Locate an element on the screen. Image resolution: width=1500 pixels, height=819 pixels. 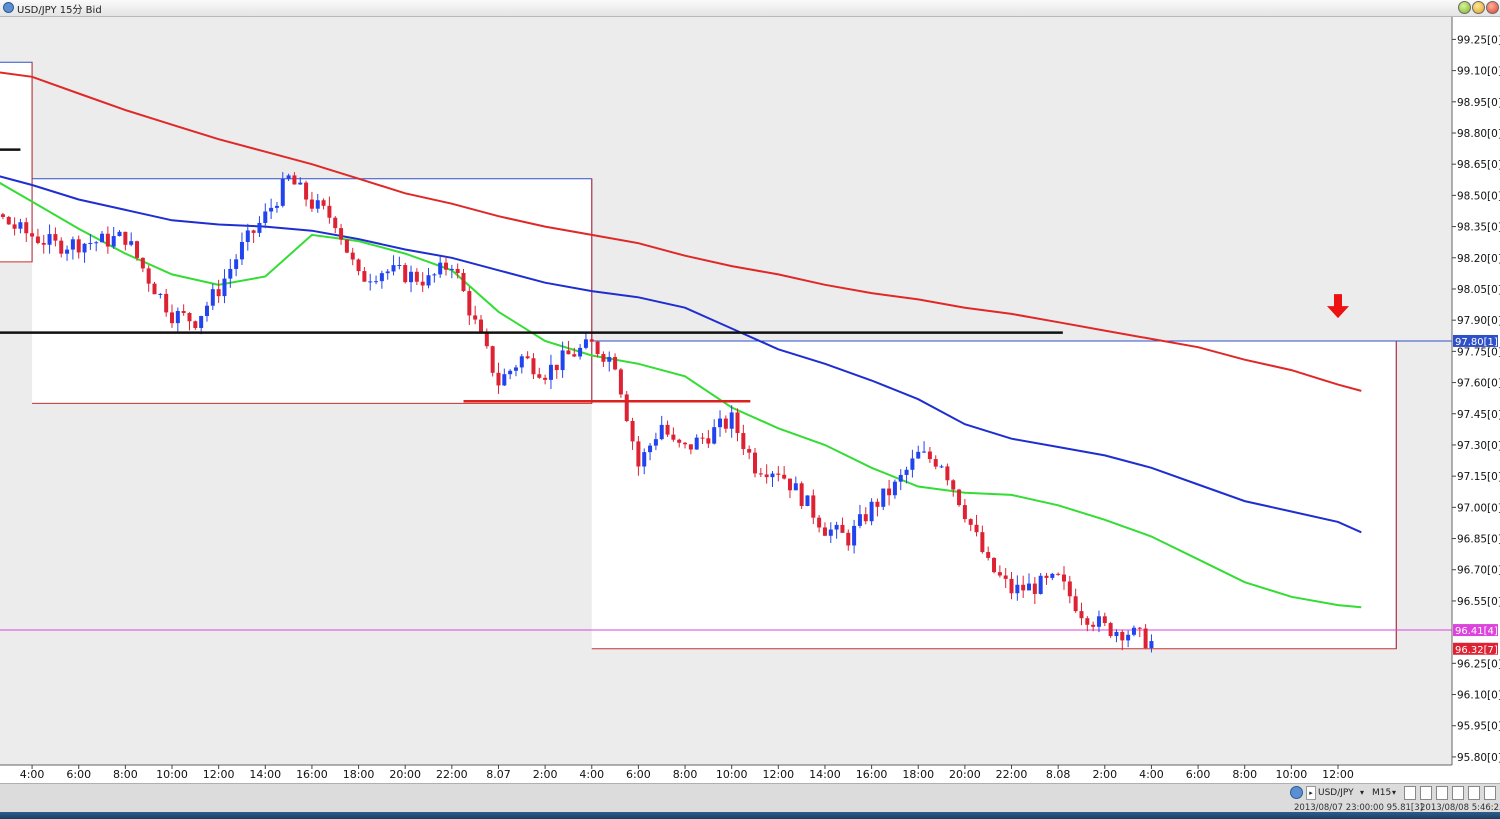
x-tick-label: 22:00 is located at coordinates (1012, 774).